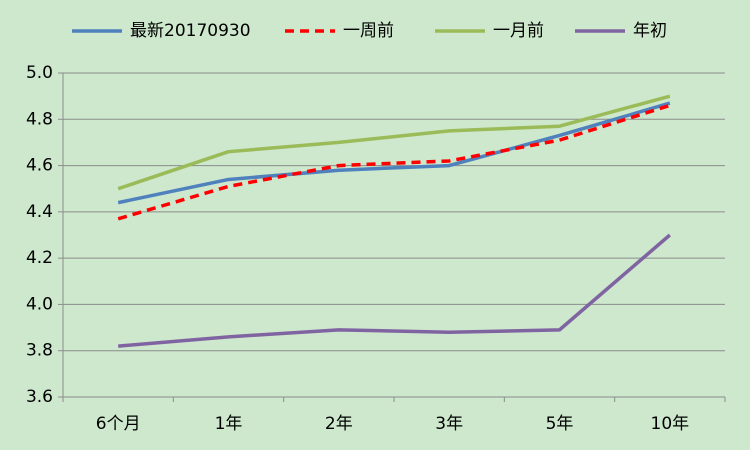 The width and height of the screenshot is (750, 450). What do you see at coordinates (449, 424) in the screenshot?
I see `x-tick-label: 3年` at bounding box center [449, 424].